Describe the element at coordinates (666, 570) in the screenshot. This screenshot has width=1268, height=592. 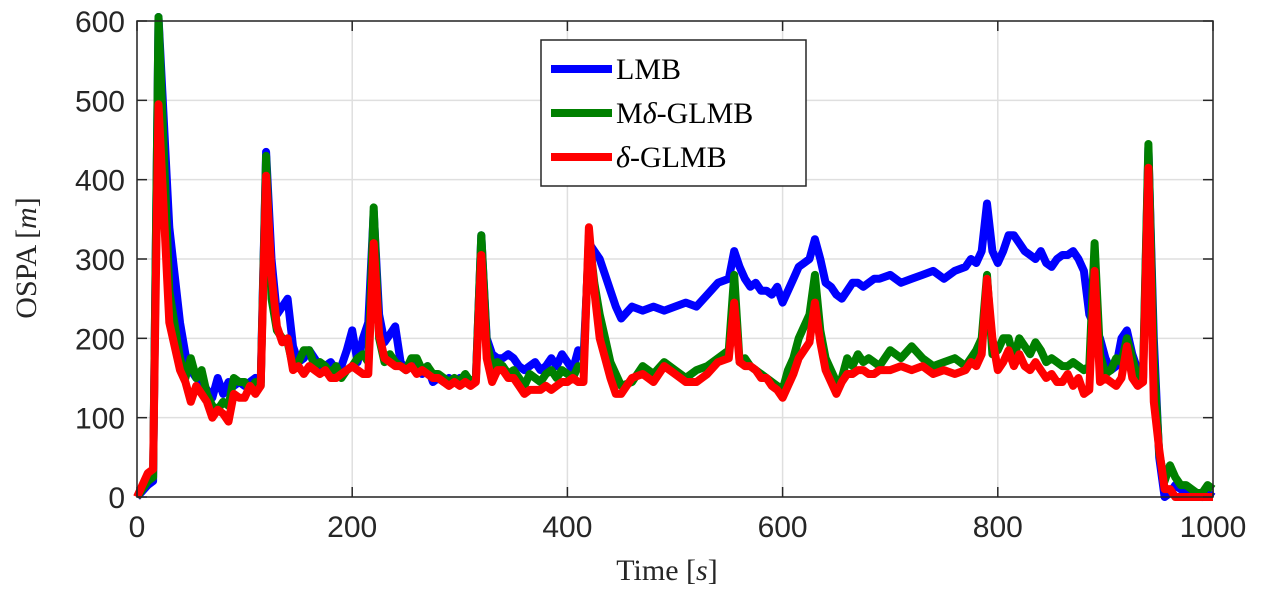
I see `x-axis-title: Time [s]` at that location.